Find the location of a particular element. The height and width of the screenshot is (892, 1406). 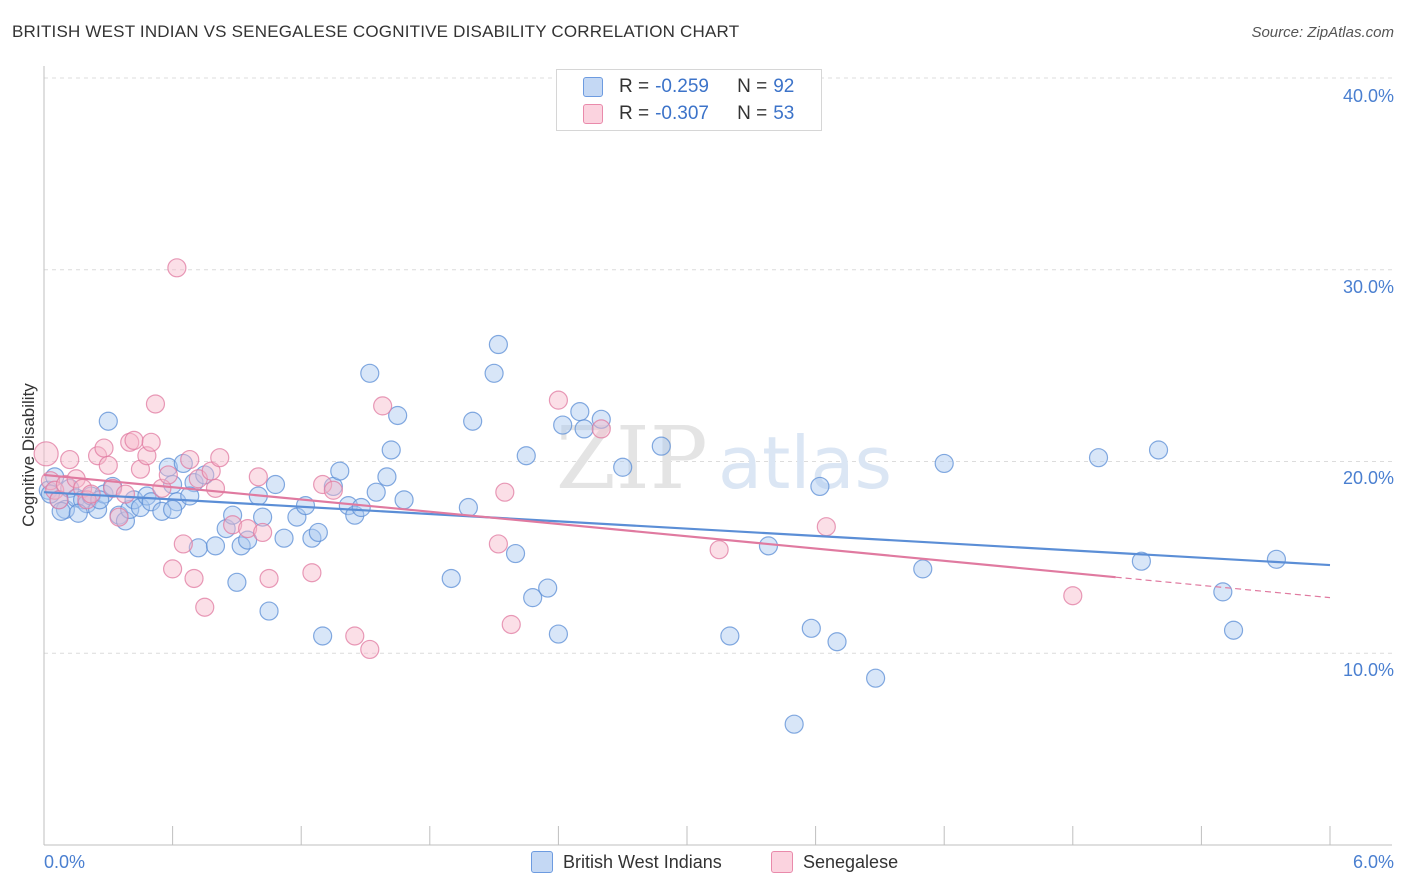

n-value: 53 is located at coordinates (784, 113).